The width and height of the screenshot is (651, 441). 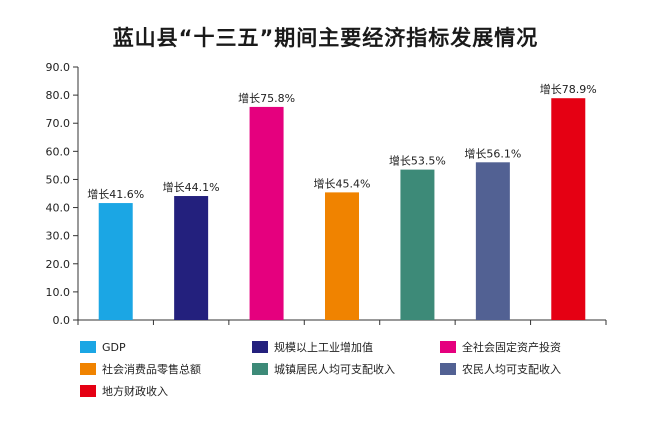 I want to click on data-label: 增长75.8%, so click(x=266, y=98).